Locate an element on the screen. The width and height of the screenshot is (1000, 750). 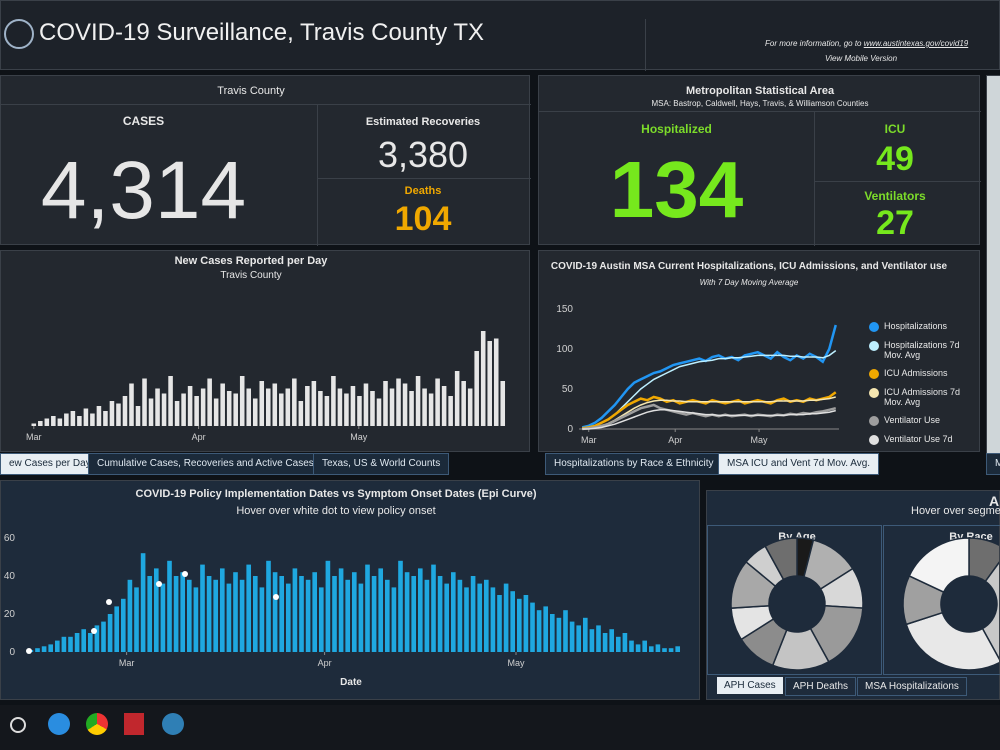
y-tick-label: 100 is located at coordinates (564, 349).